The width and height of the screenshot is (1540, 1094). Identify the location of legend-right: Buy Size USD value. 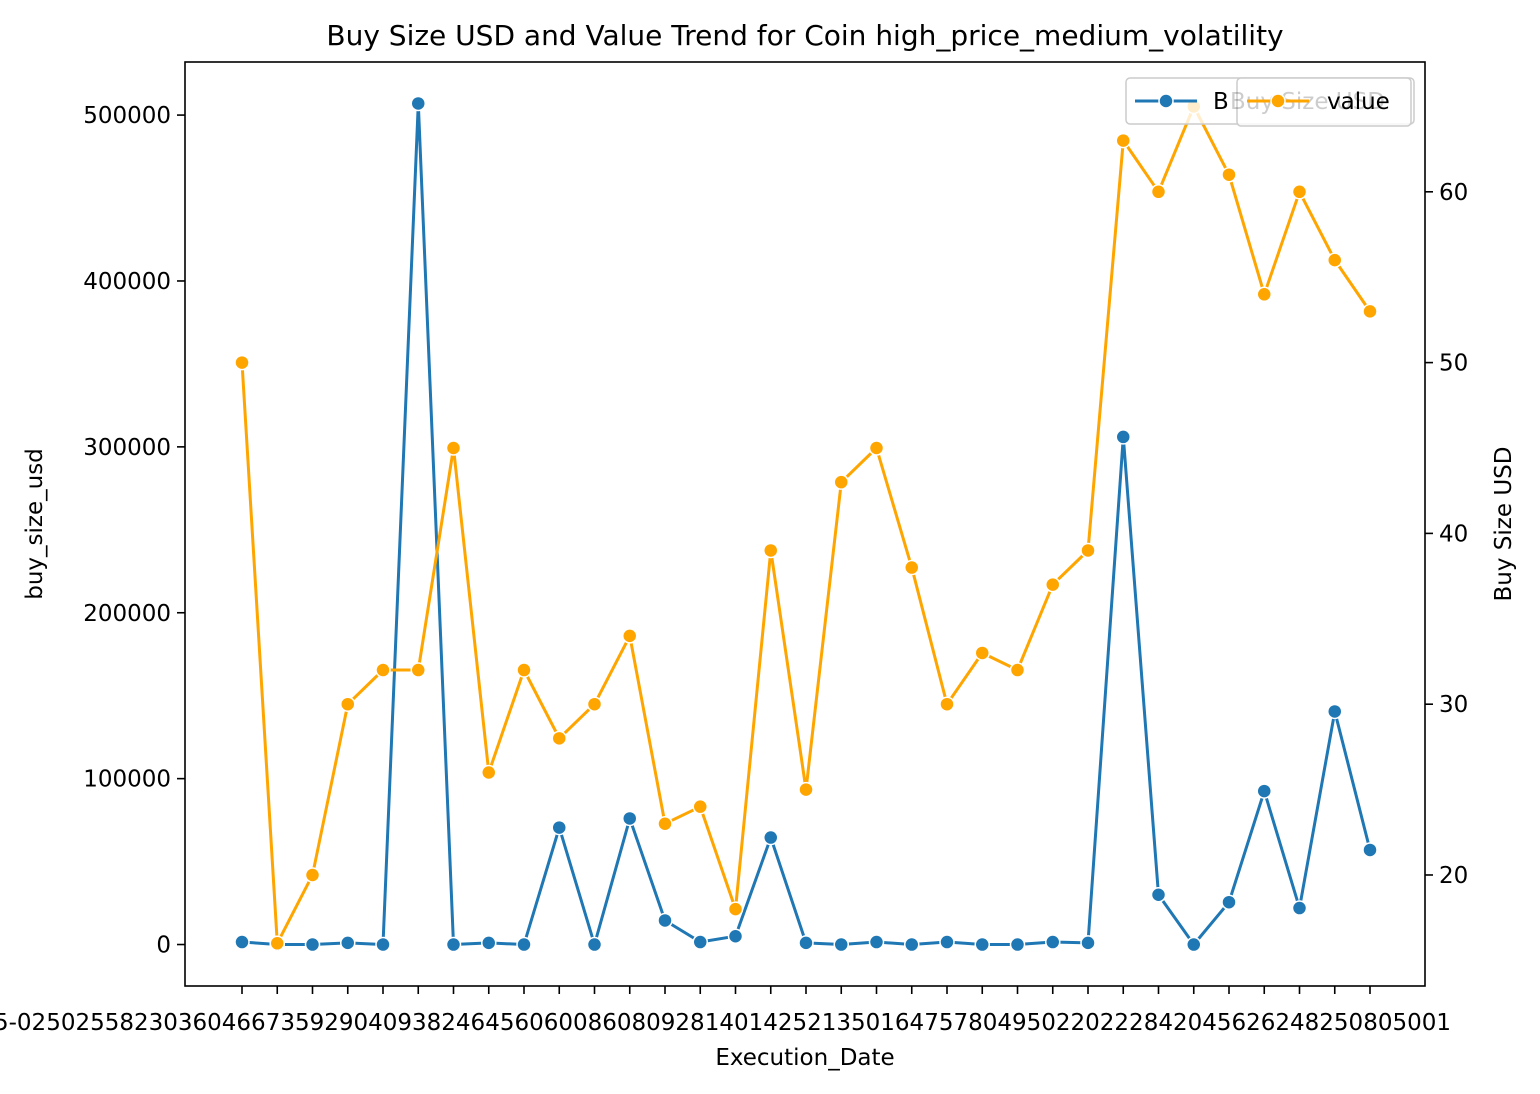
(1321, 102).